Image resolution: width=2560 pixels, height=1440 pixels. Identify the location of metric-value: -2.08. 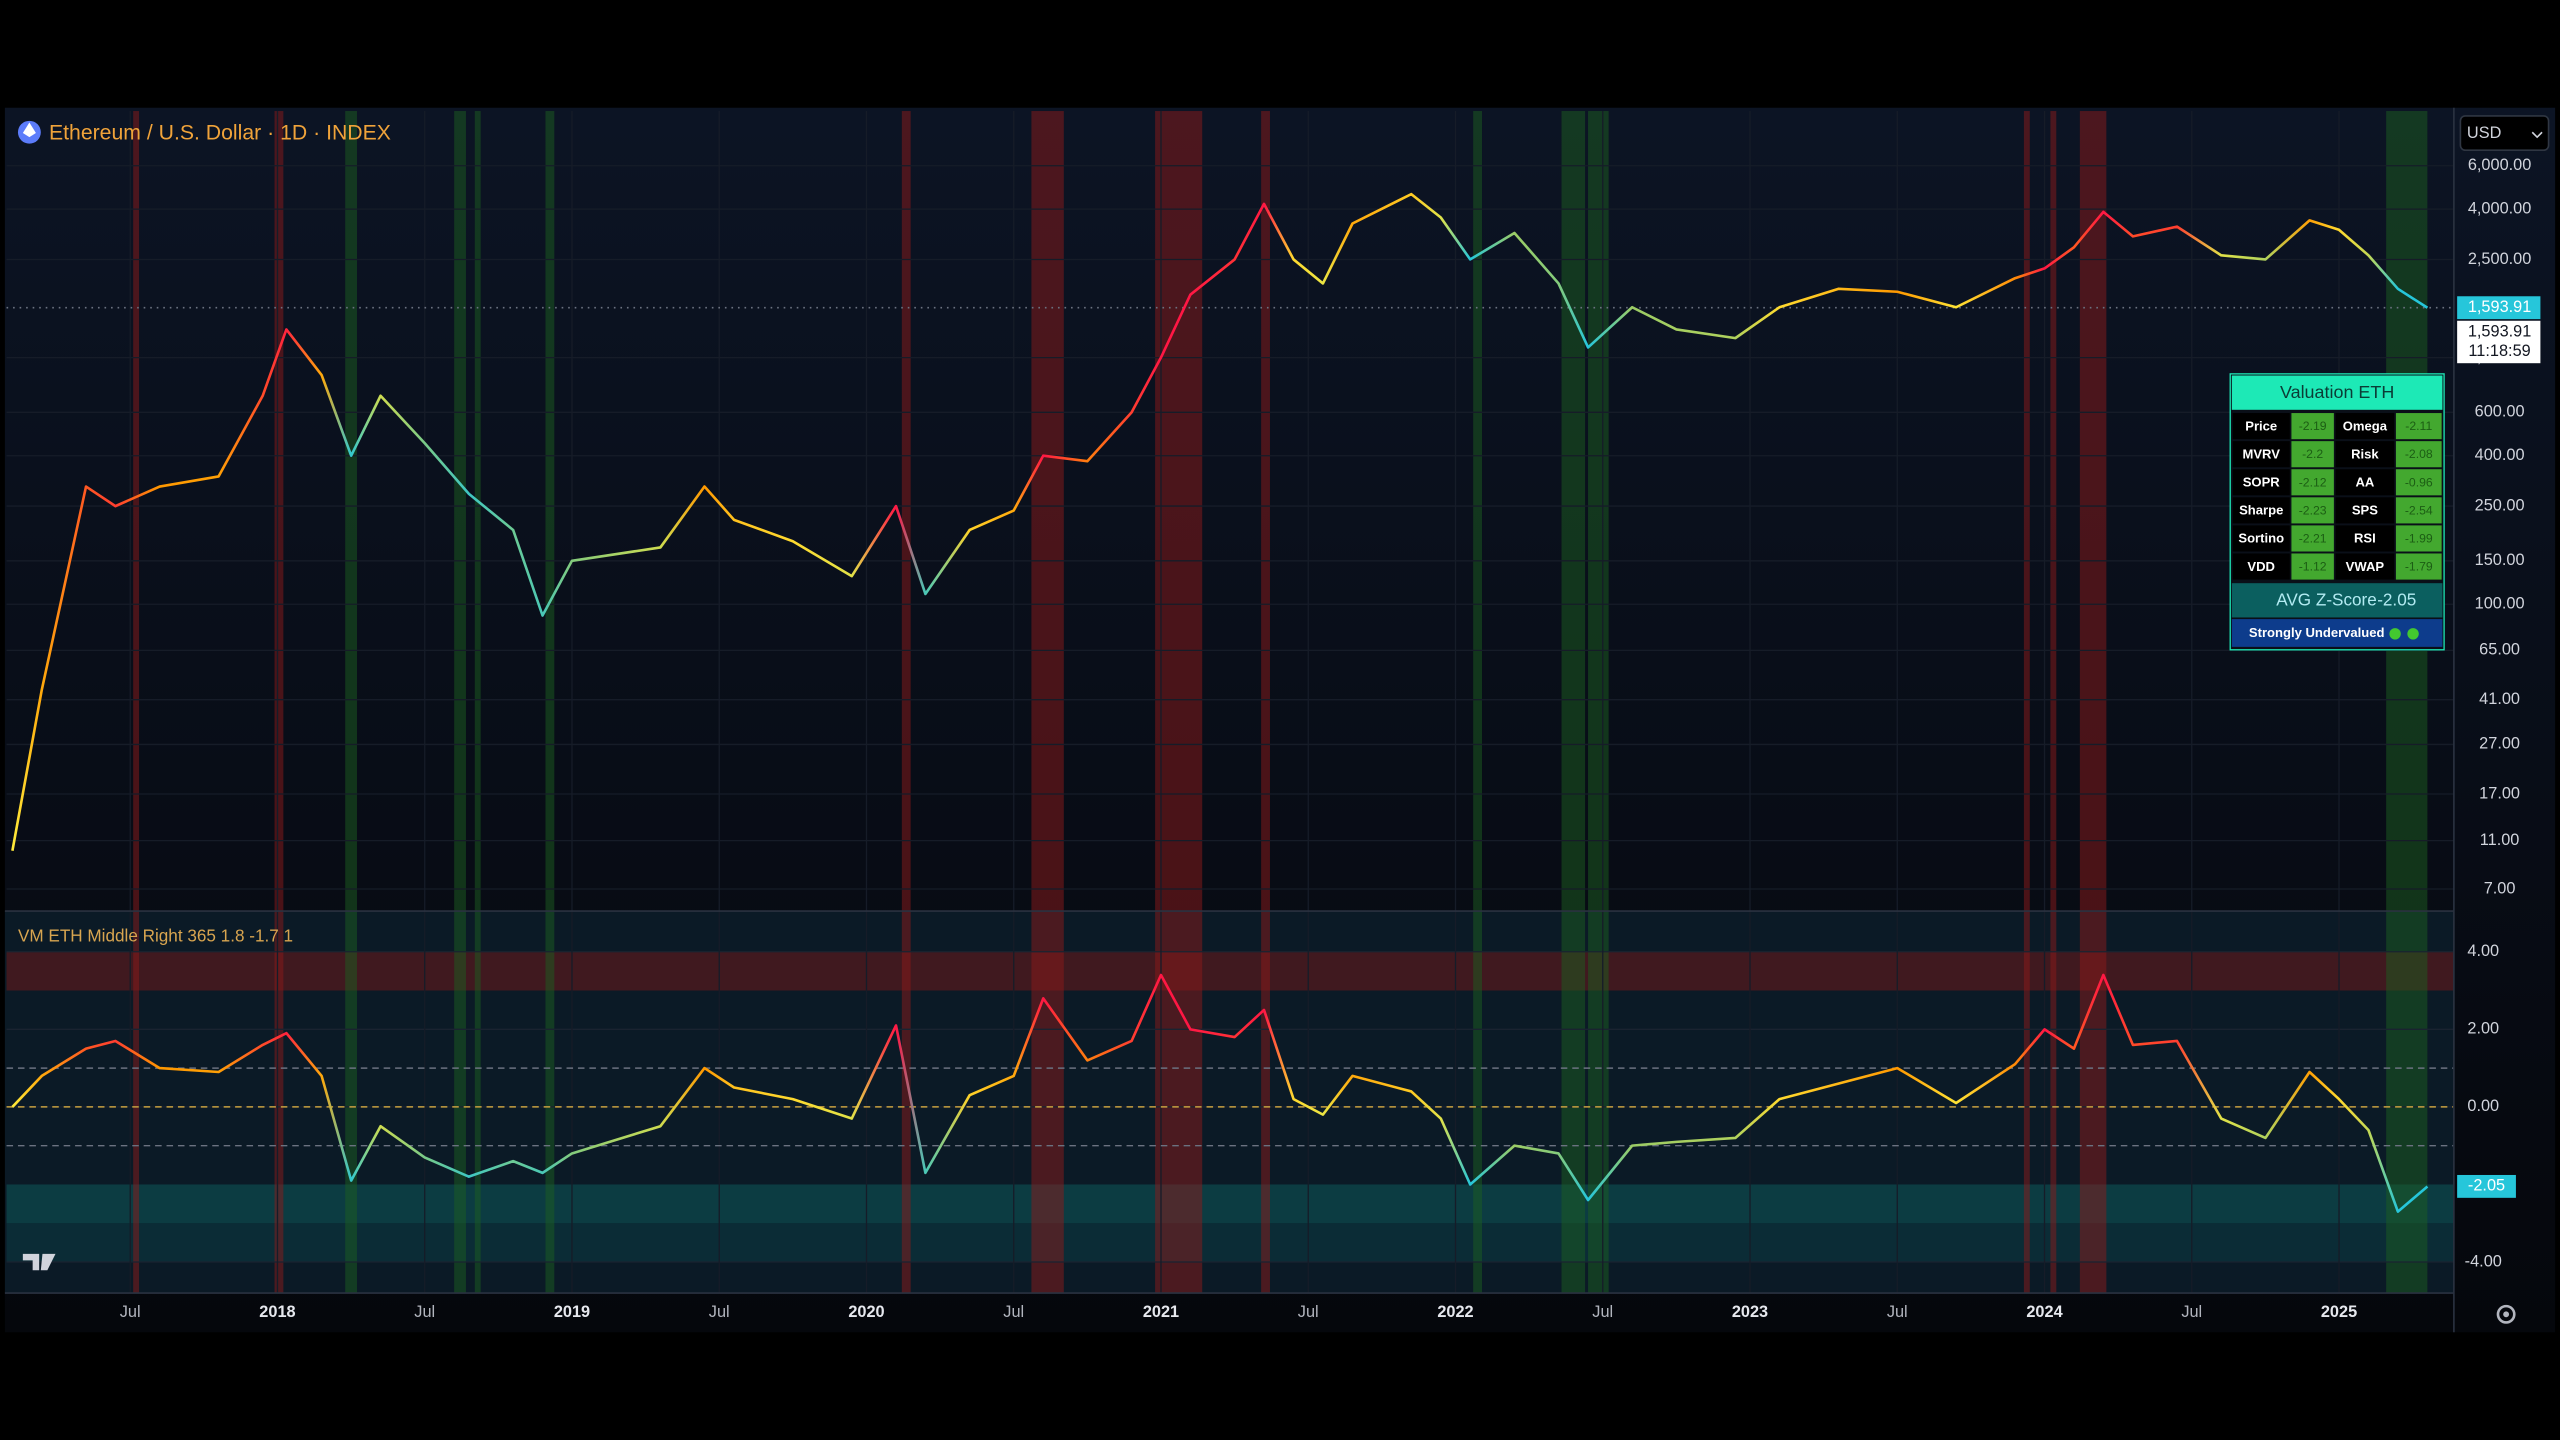
(2419, 454).